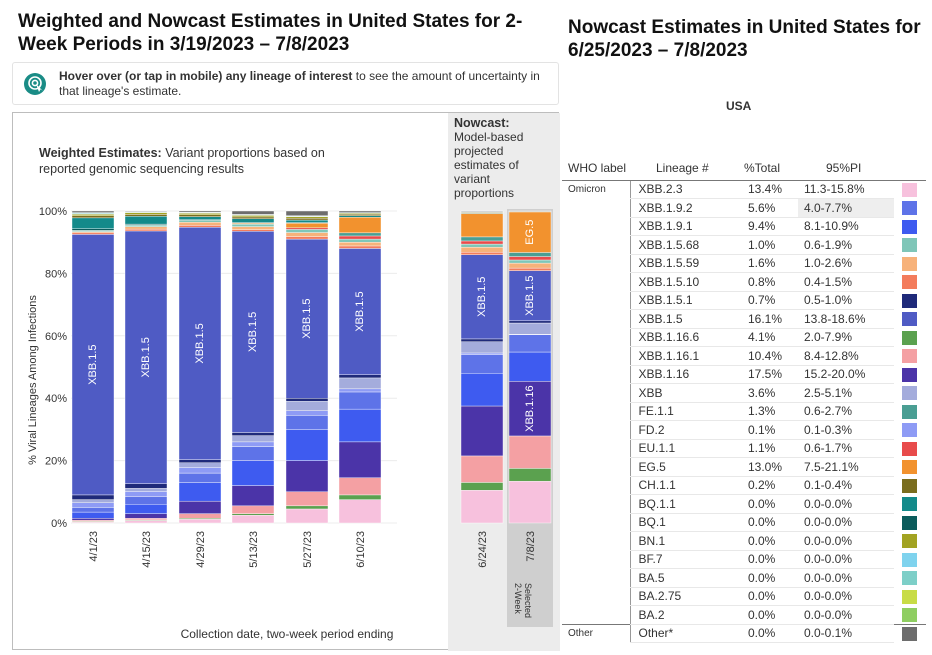 The width and height of the screenshot is (932, 655). I want to click on table-row: EU.1.1 1.1% 0.6-1.7%, so click(744, 448).